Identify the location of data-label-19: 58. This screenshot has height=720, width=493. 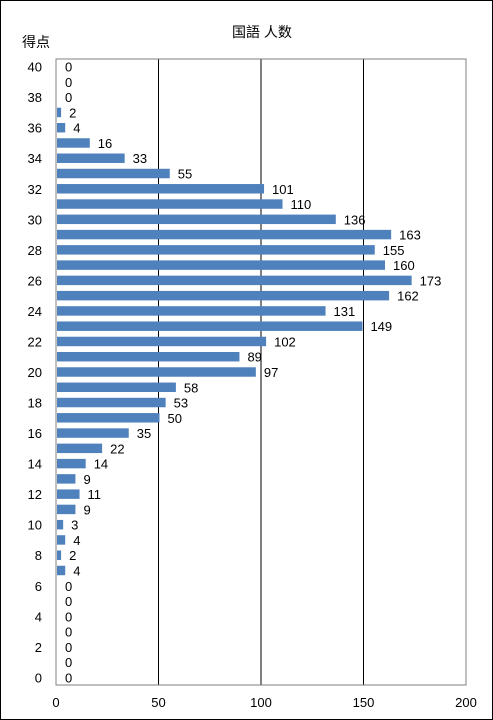
(191, 387).